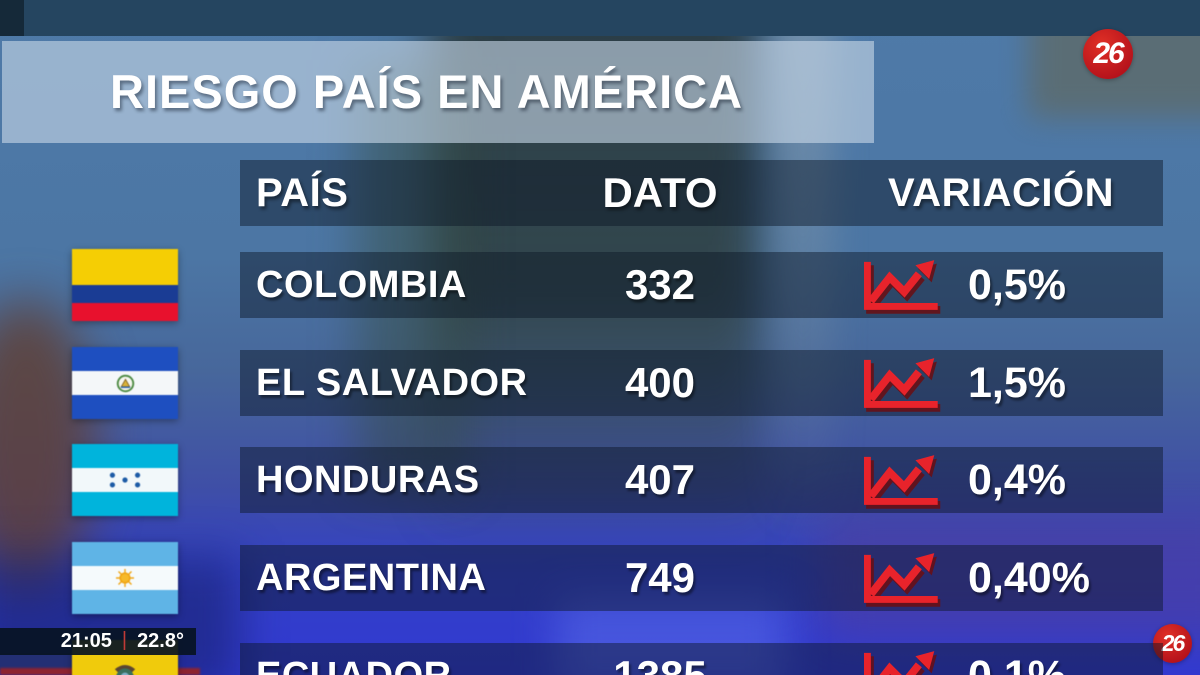 The image size is (1200, 675). What do you see at coordinates (660, 577) in the screenshot?
I see `risk-value: 749` at bounding box center [660, 577].